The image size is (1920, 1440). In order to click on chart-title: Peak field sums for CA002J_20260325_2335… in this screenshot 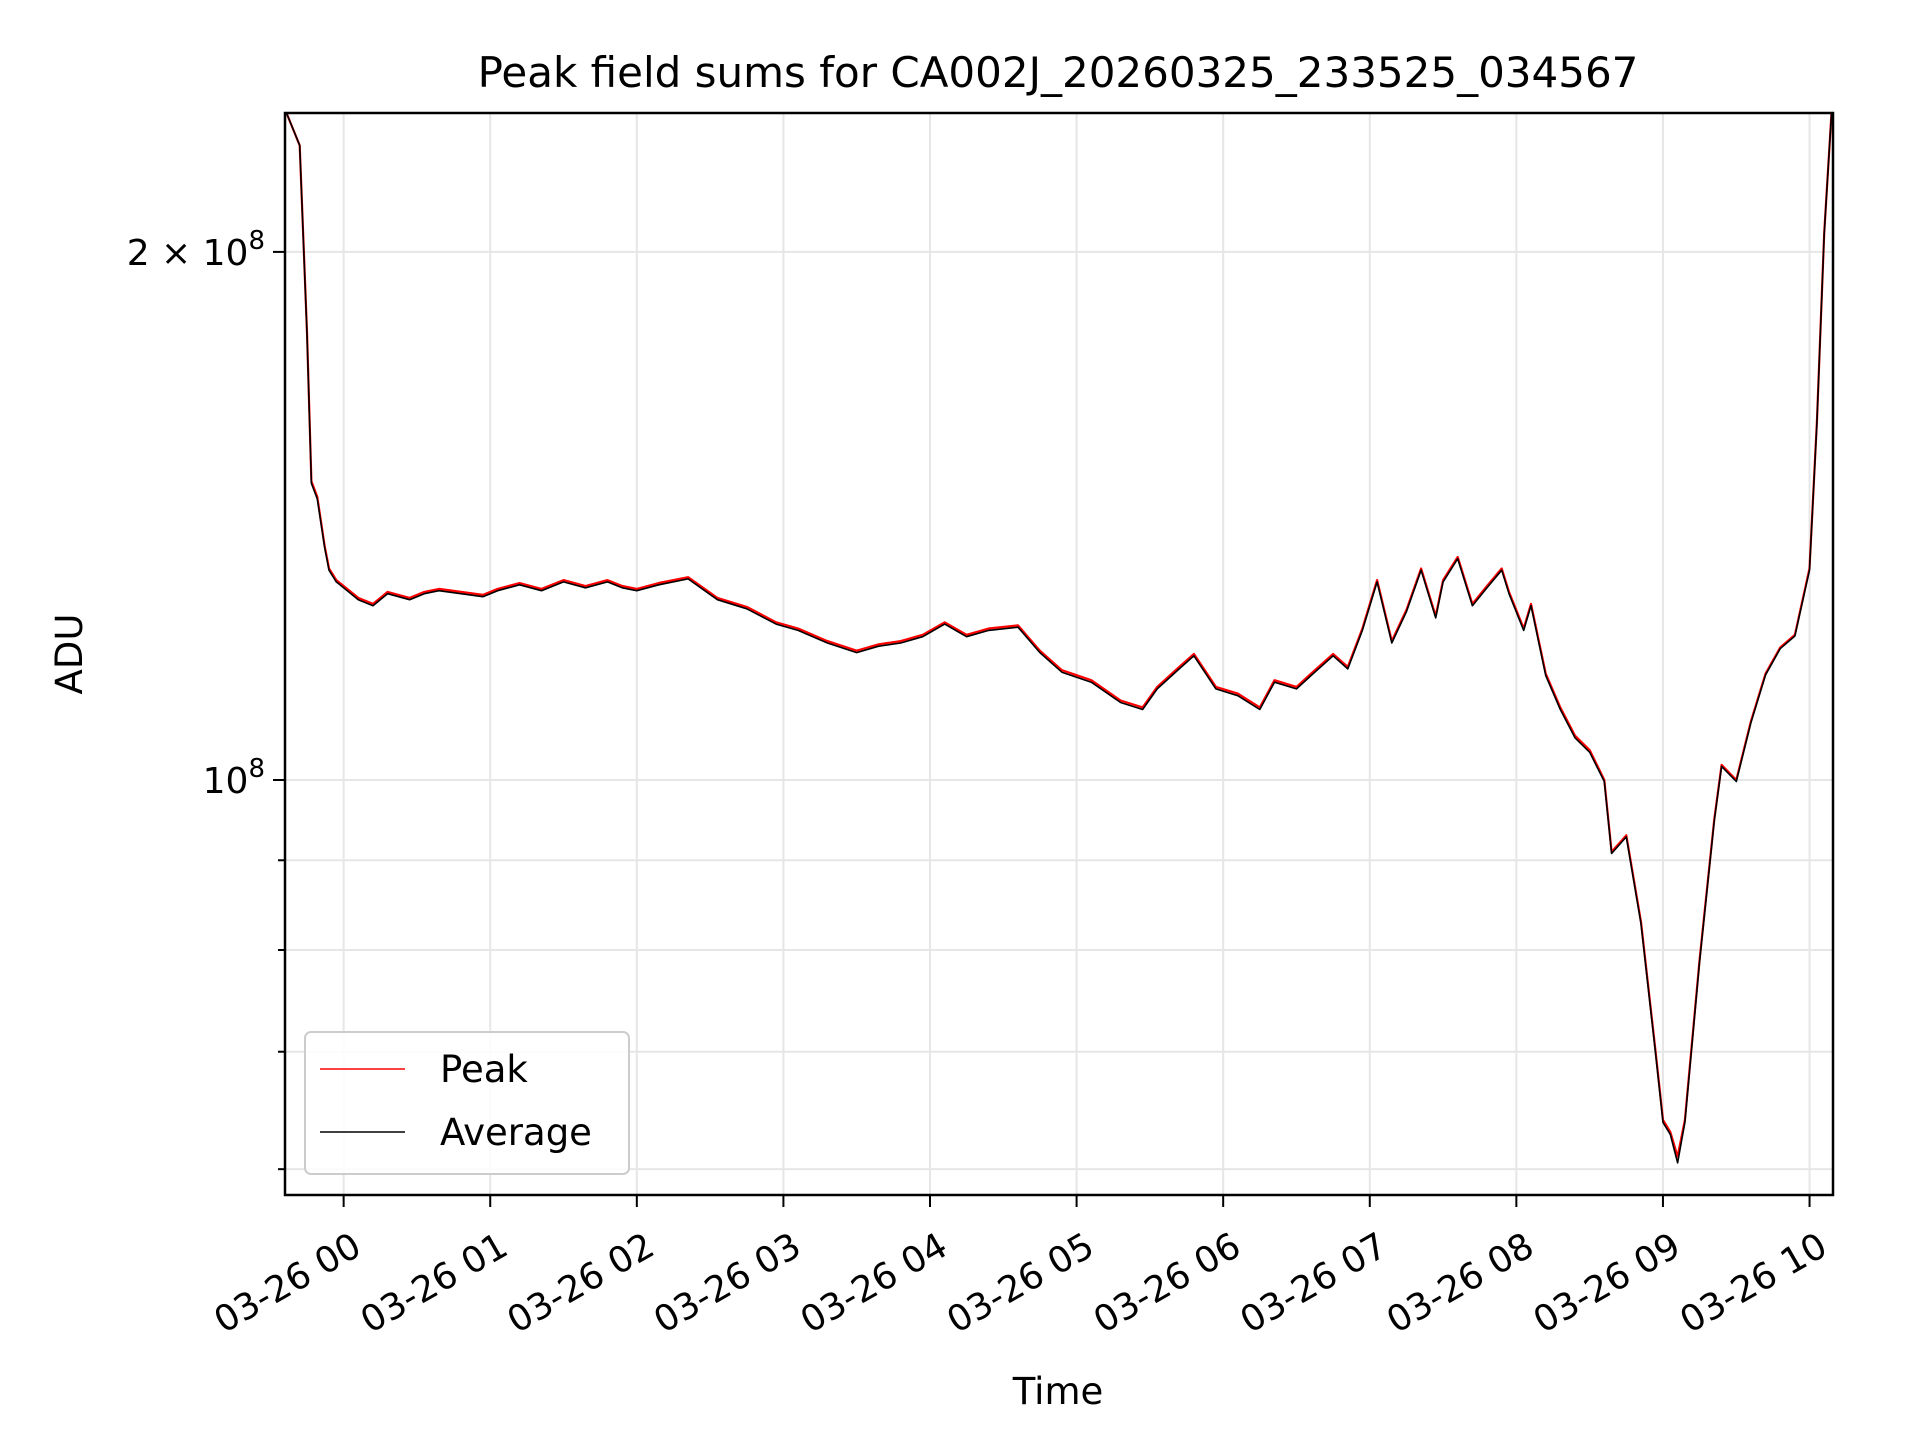, I will do `click(1058, 72)`.